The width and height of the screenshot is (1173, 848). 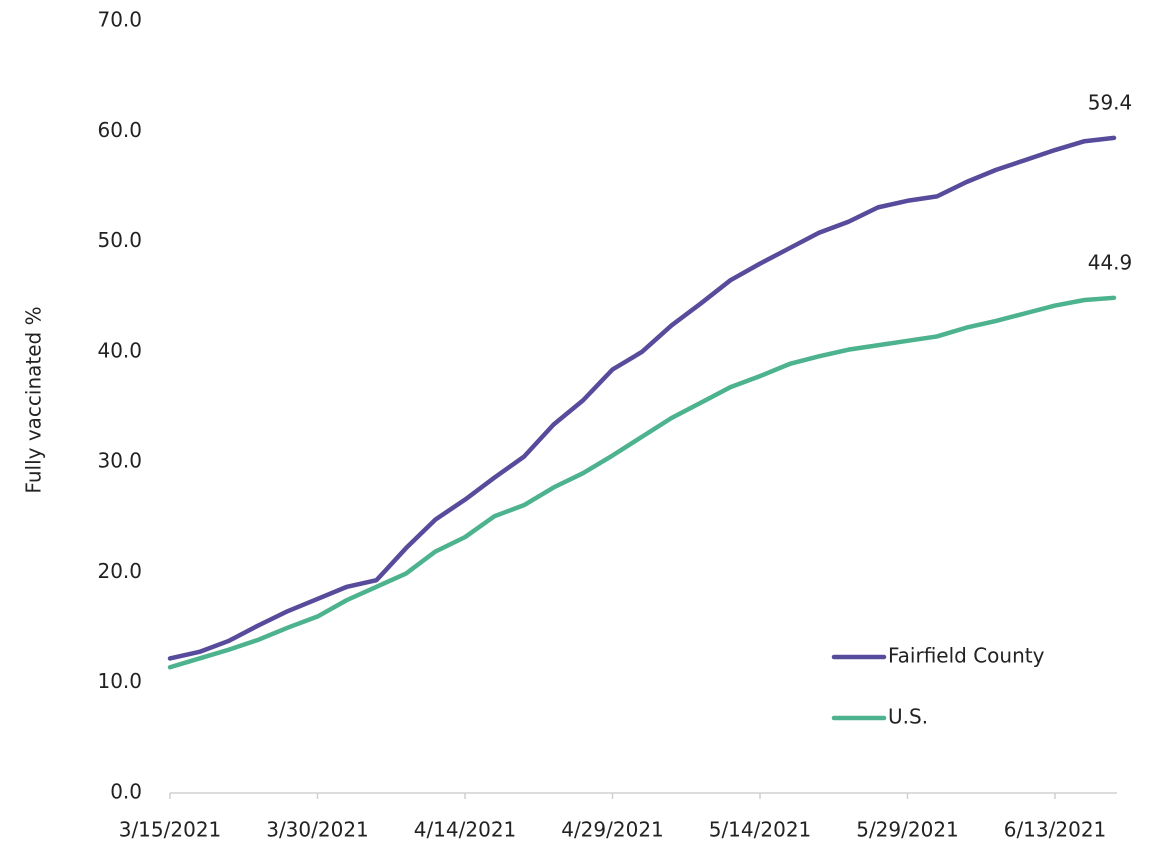 I want to click on y-axis-title: Fully vaccinated %, so click(x=34, y=399).